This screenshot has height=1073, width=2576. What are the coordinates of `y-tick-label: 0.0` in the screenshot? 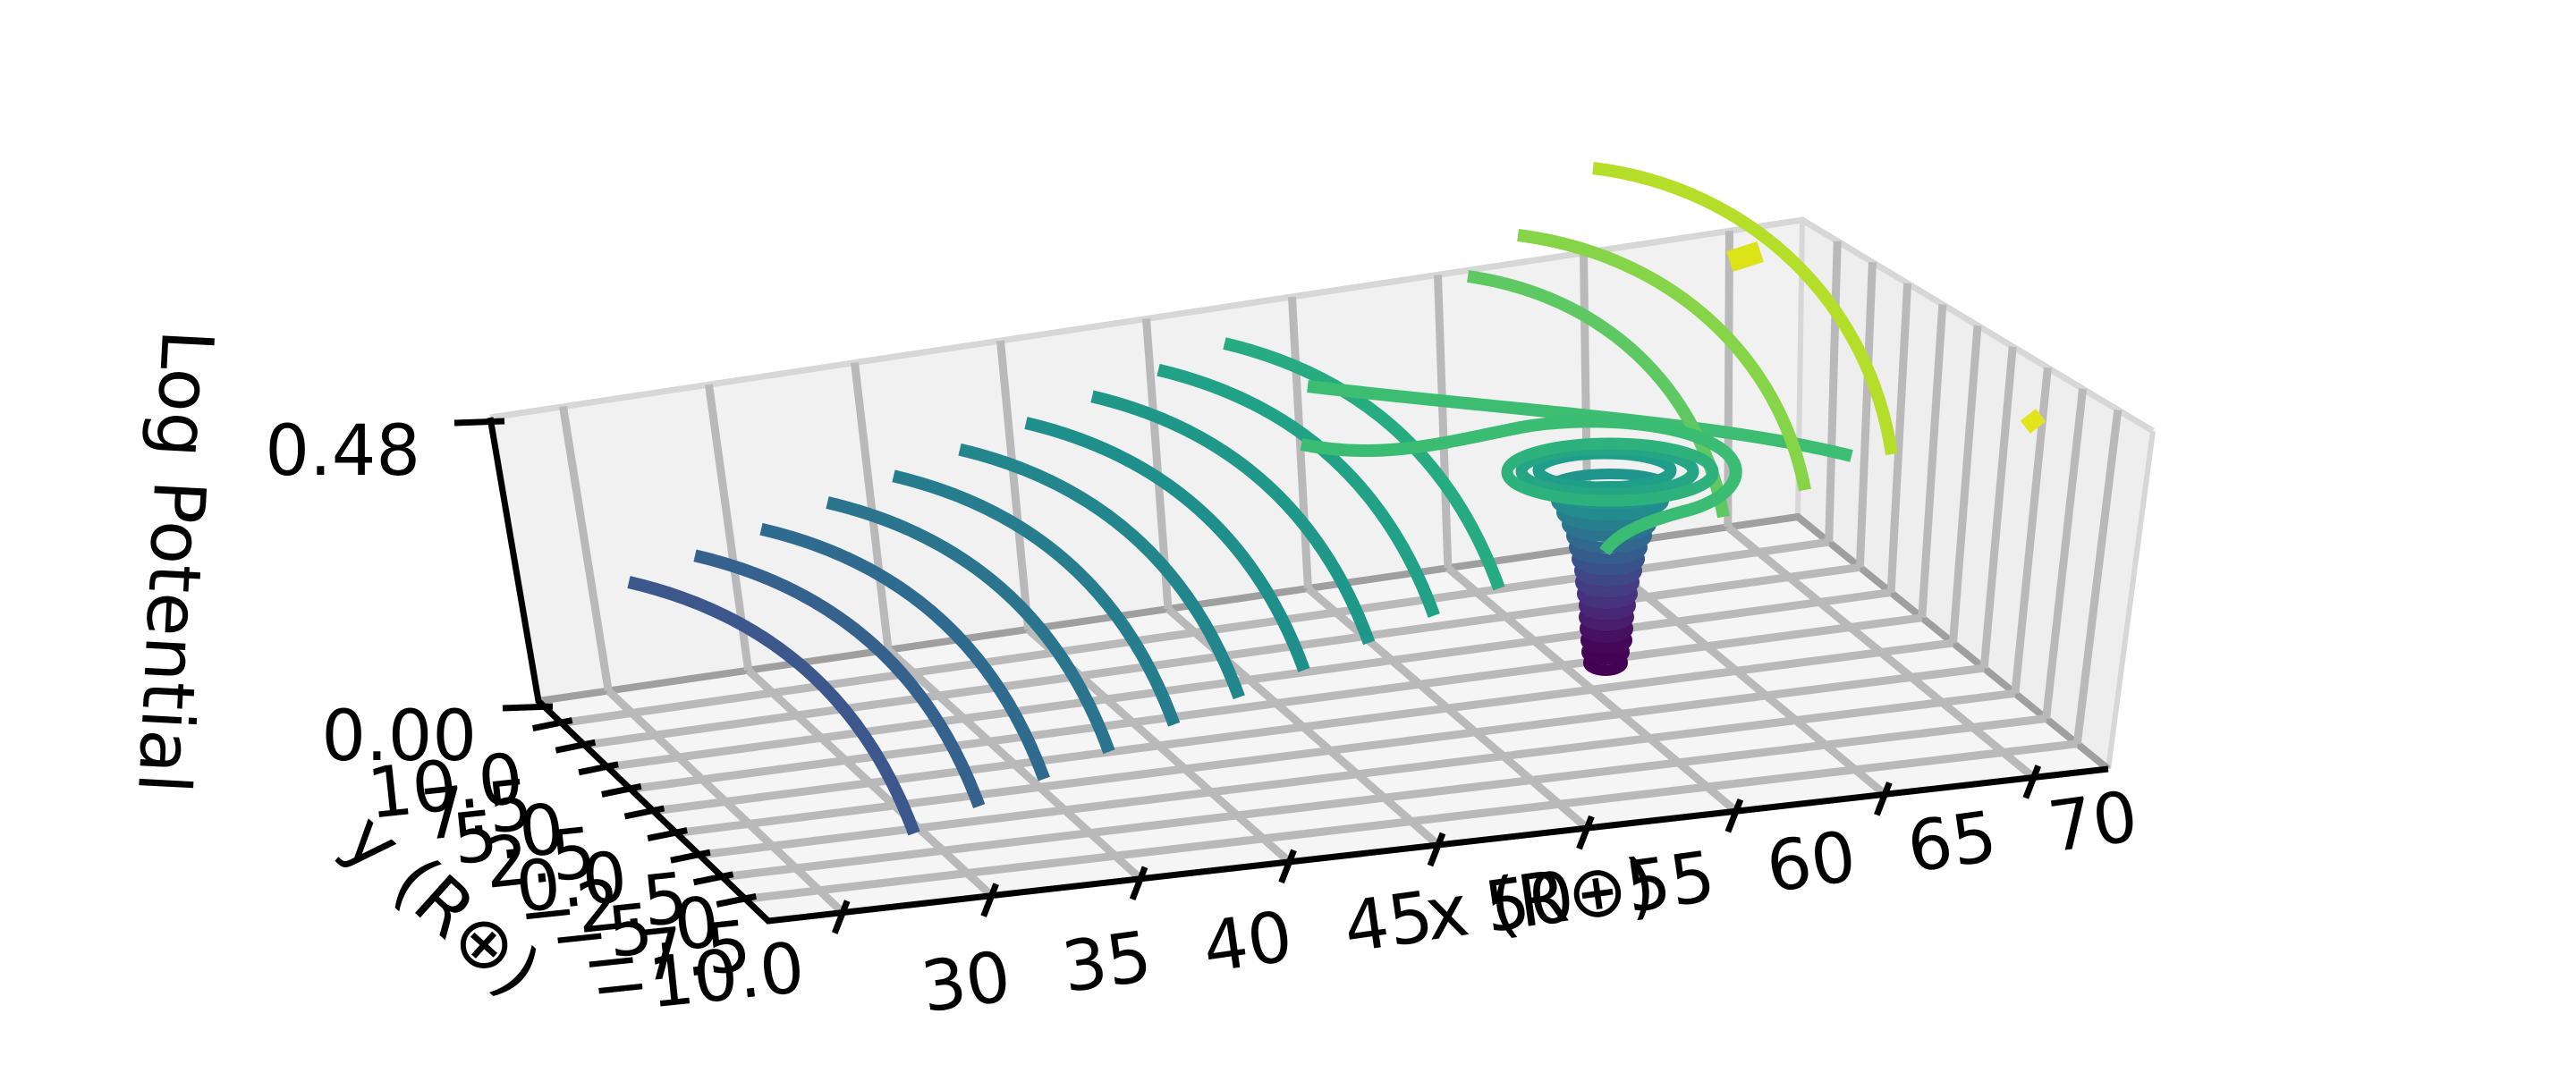 It's located at (572, 882).